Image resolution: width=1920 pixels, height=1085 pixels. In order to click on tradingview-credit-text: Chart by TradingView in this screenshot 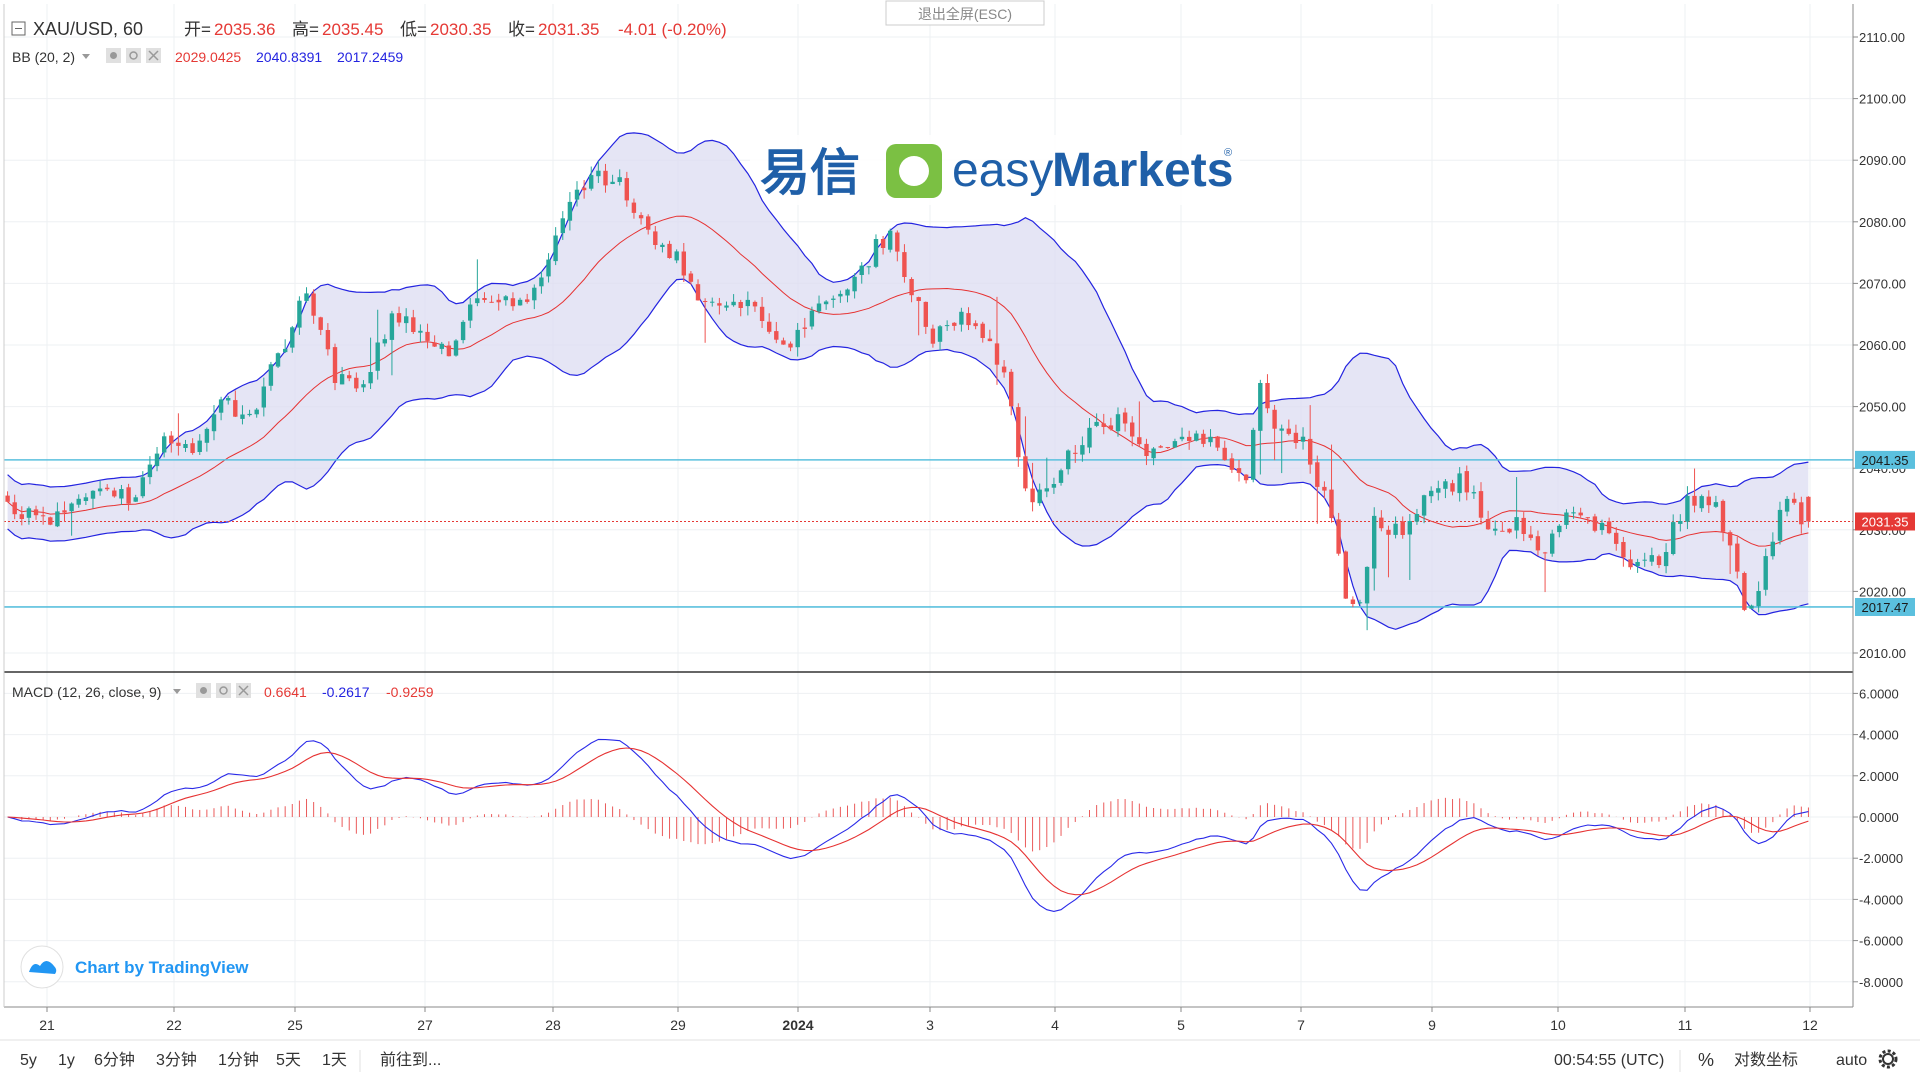, I will do `click(162, 967)`.